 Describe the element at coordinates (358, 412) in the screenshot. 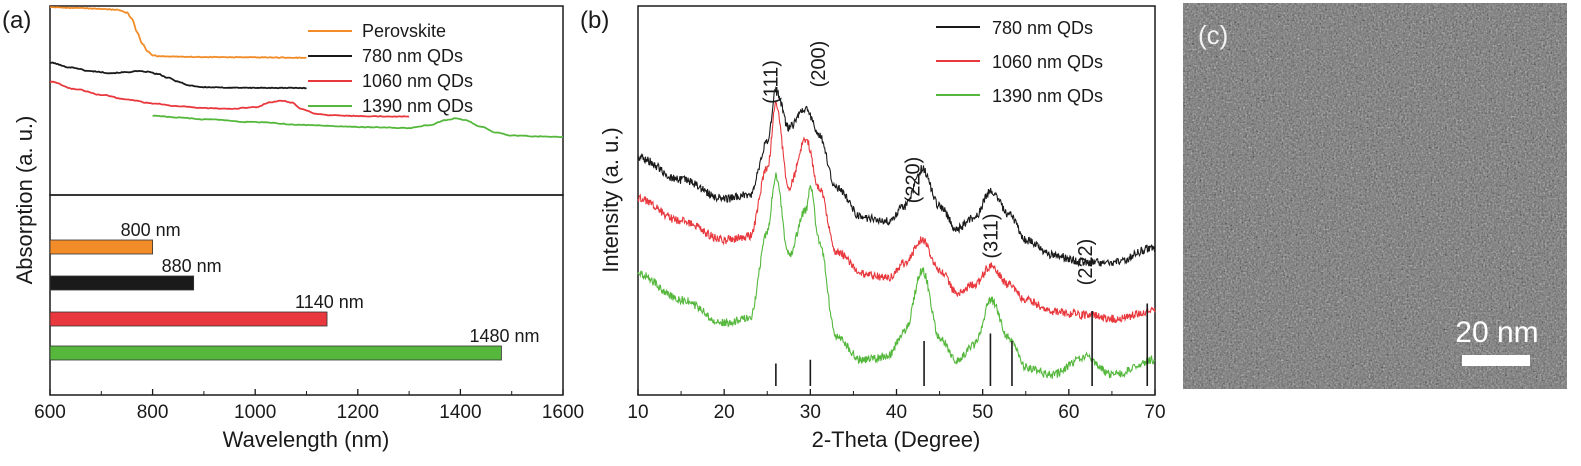

I see `x-tick-label: 1200` at that location.